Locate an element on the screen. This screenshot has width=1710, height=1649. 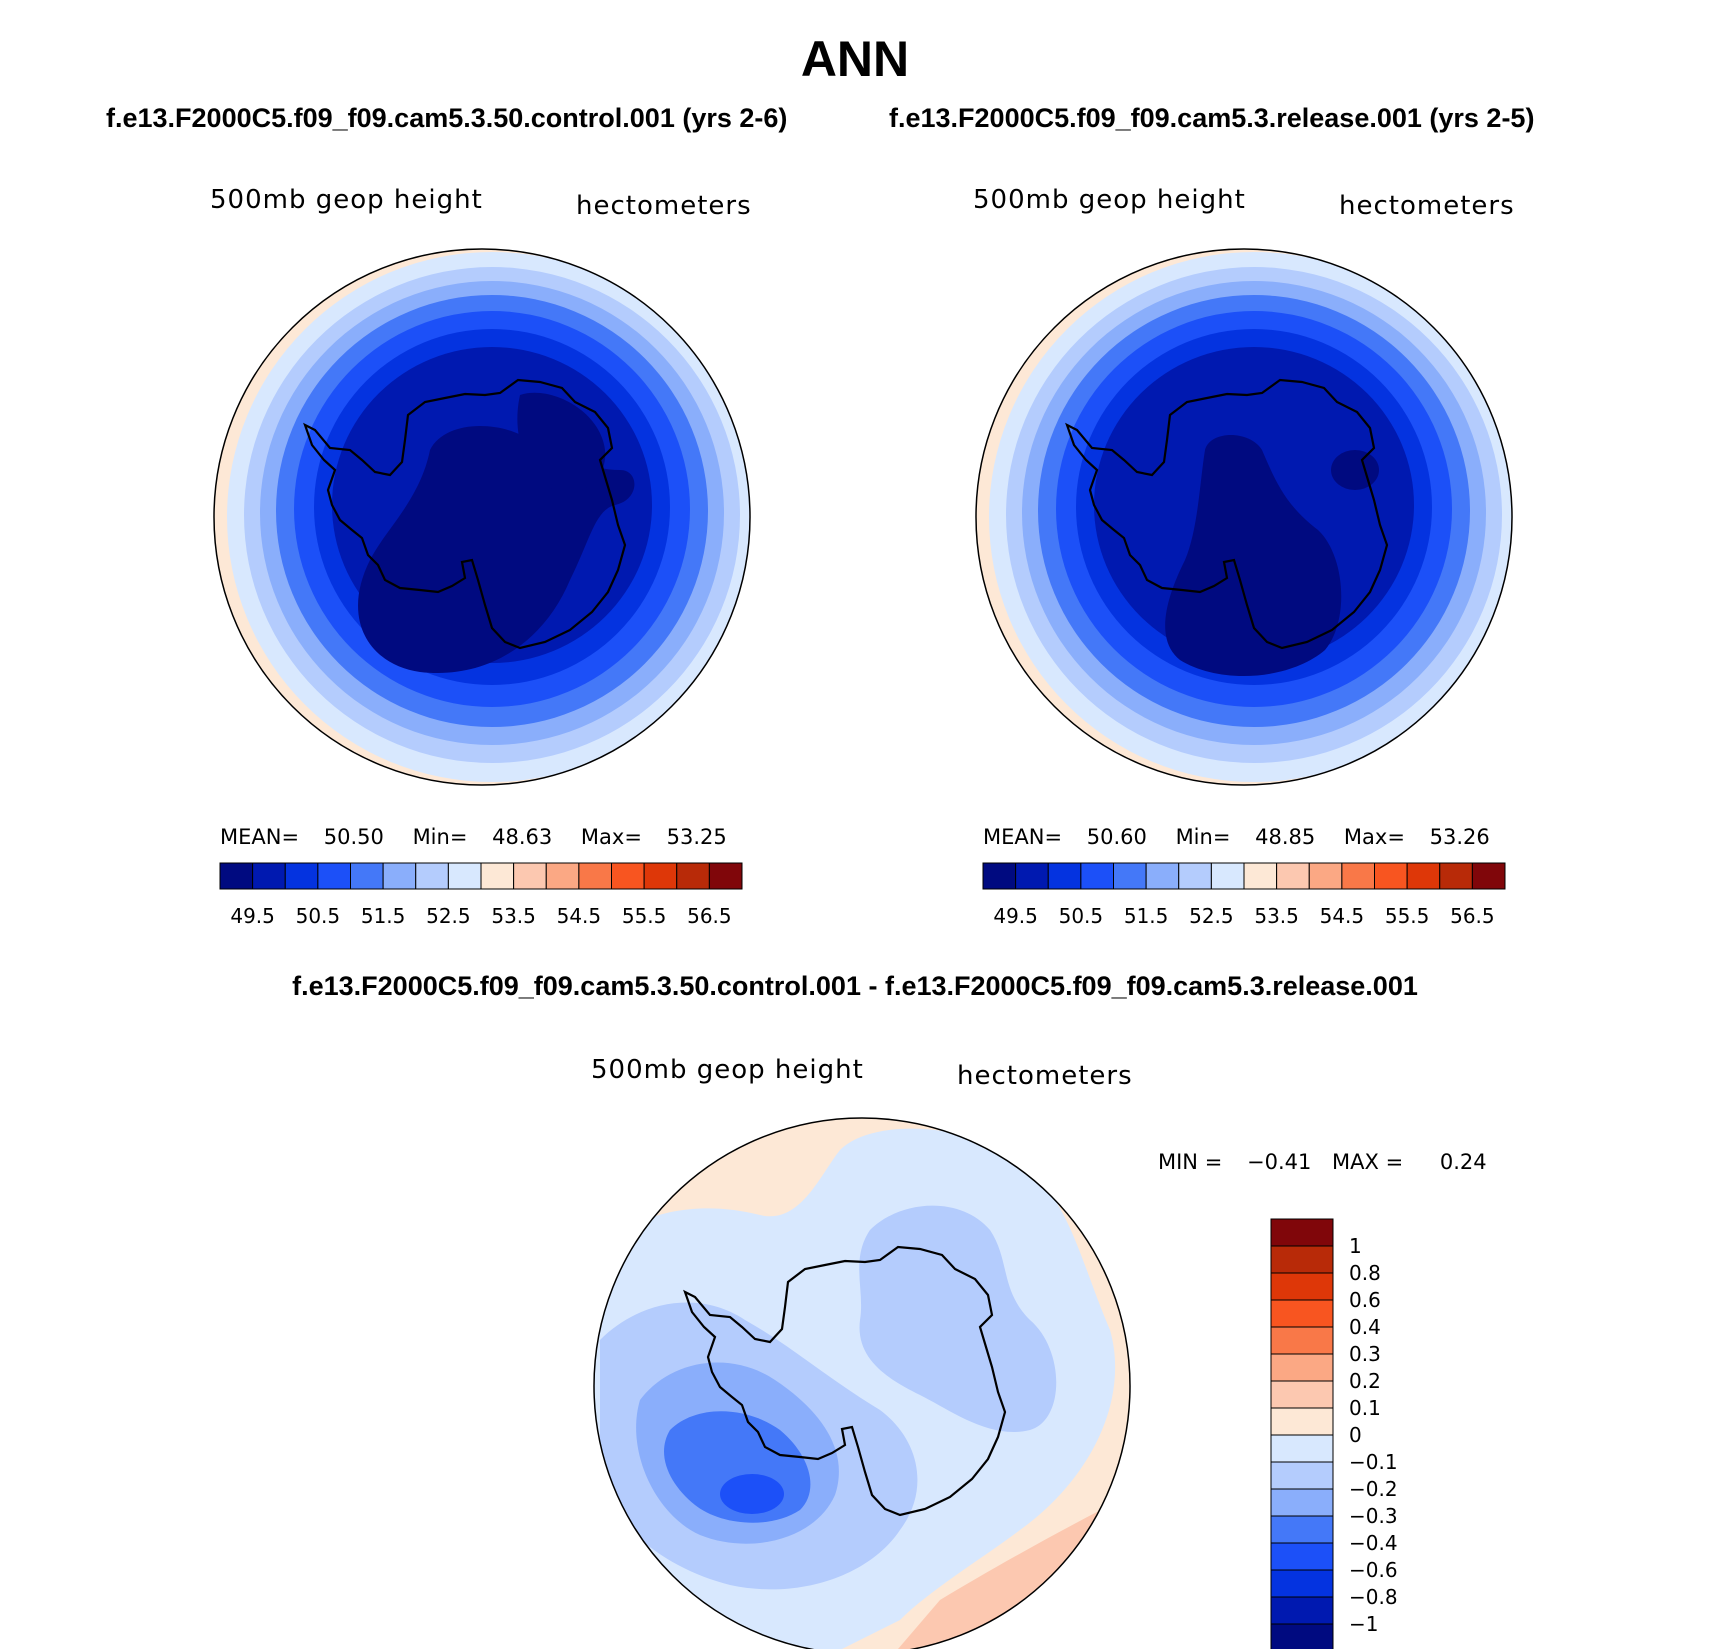
left-map-boundary is located at coordinates (482, 517).